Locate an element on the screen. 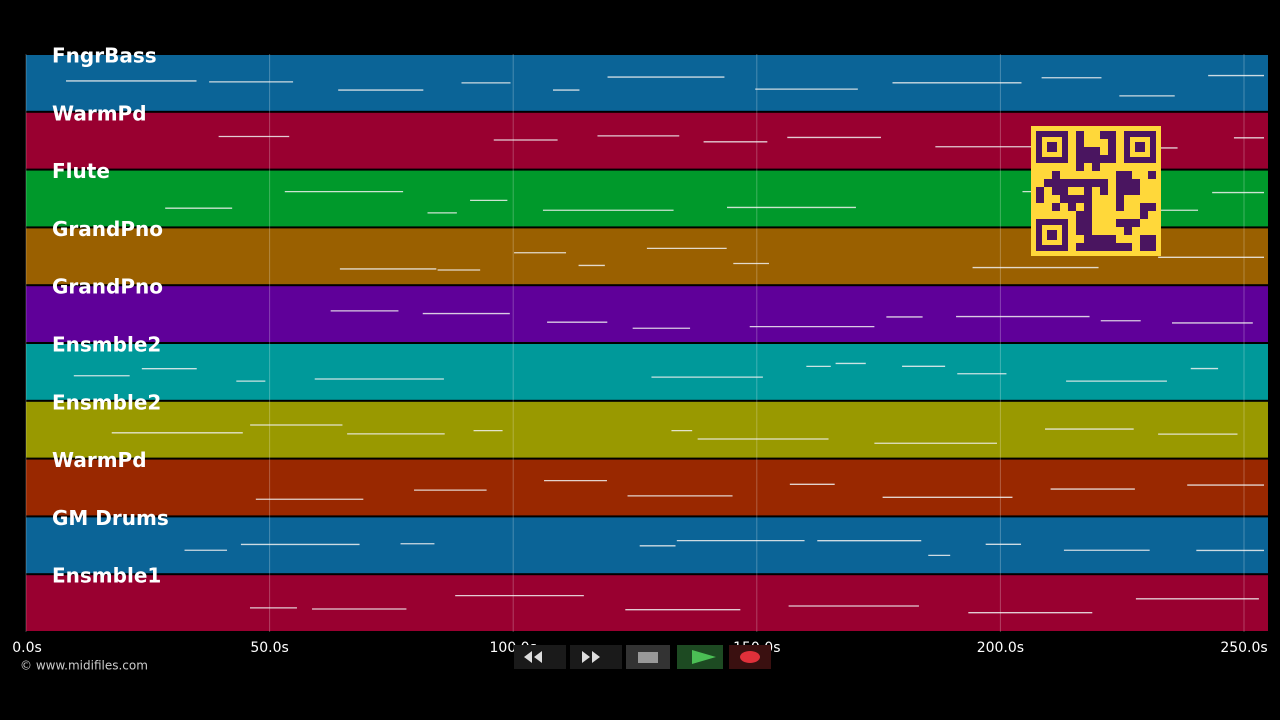 This screenshot has height=720, width=1280. transport-controls is located at coordinates (642, 657).